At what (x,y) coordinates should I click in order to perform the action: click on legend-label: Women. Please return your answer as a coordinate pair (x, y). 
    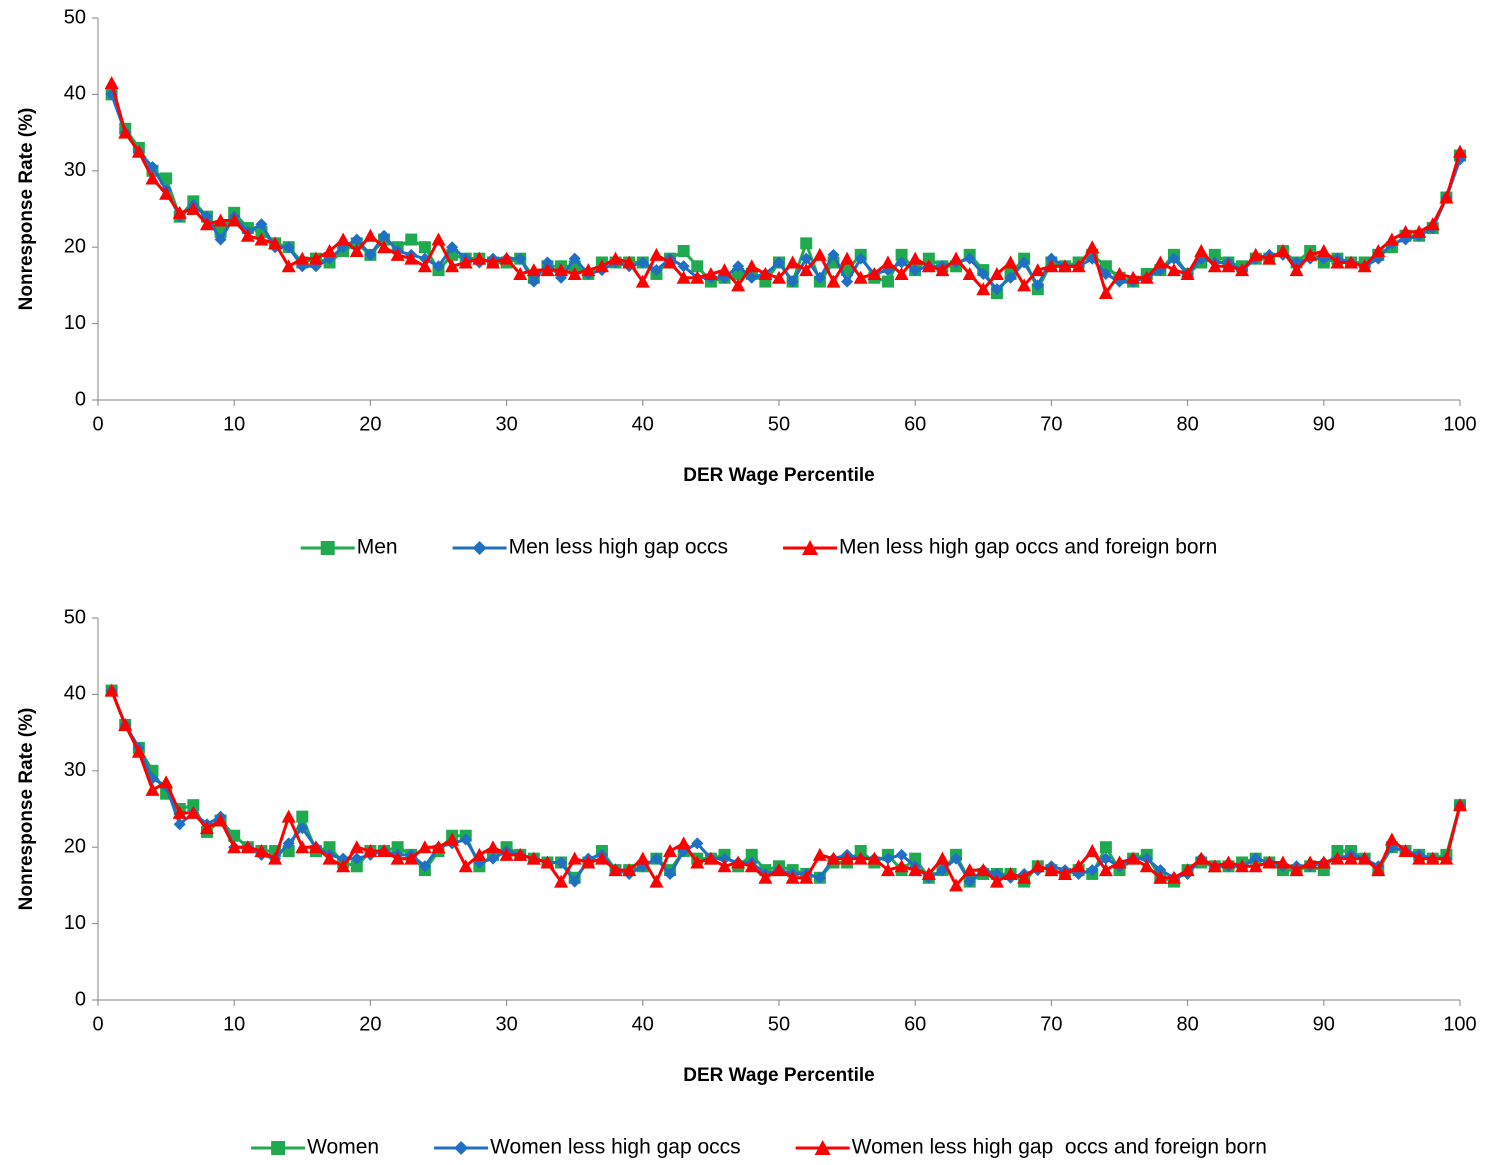
    Looking at the image, I should click on (343, 1147).